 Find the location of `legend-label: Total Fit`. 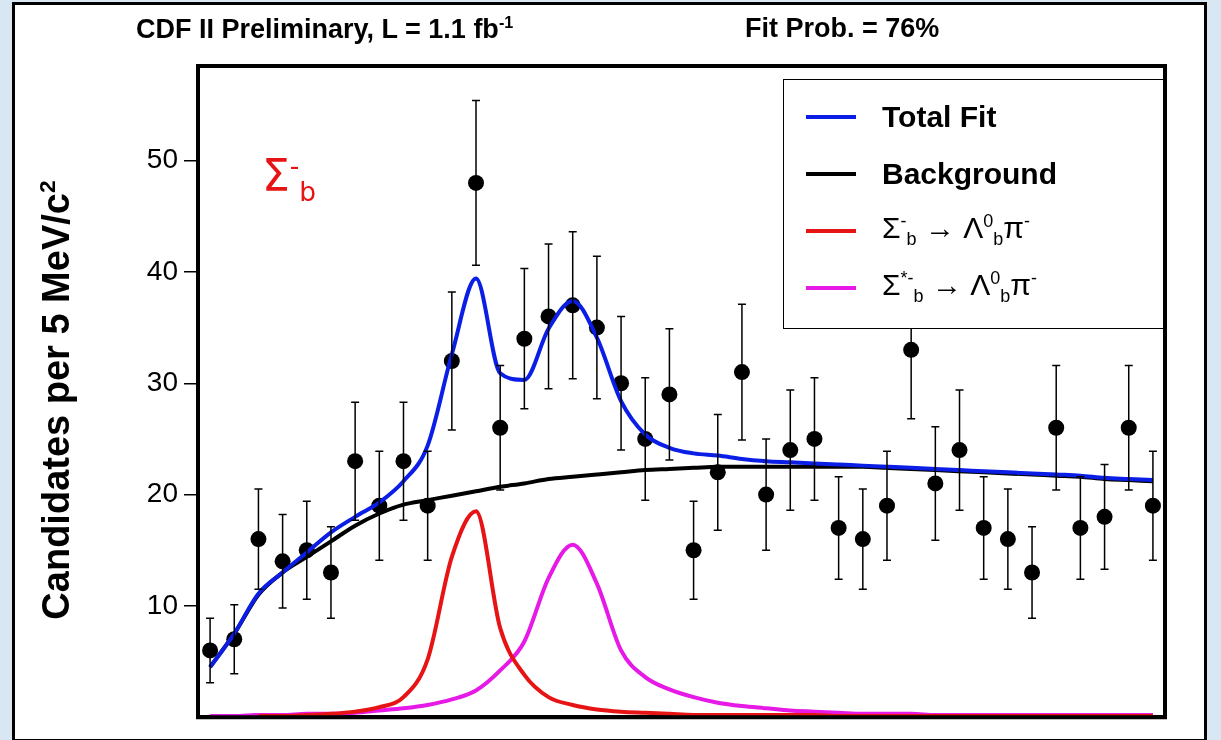

legend-label: Total Fit is located at coordinates (939, 116).